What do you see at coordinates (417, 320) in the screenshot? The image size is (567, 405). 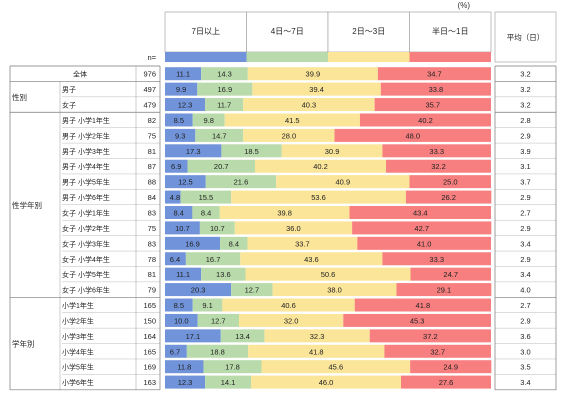 I see `data-label: 45.3` at bounding box center [417, 320].